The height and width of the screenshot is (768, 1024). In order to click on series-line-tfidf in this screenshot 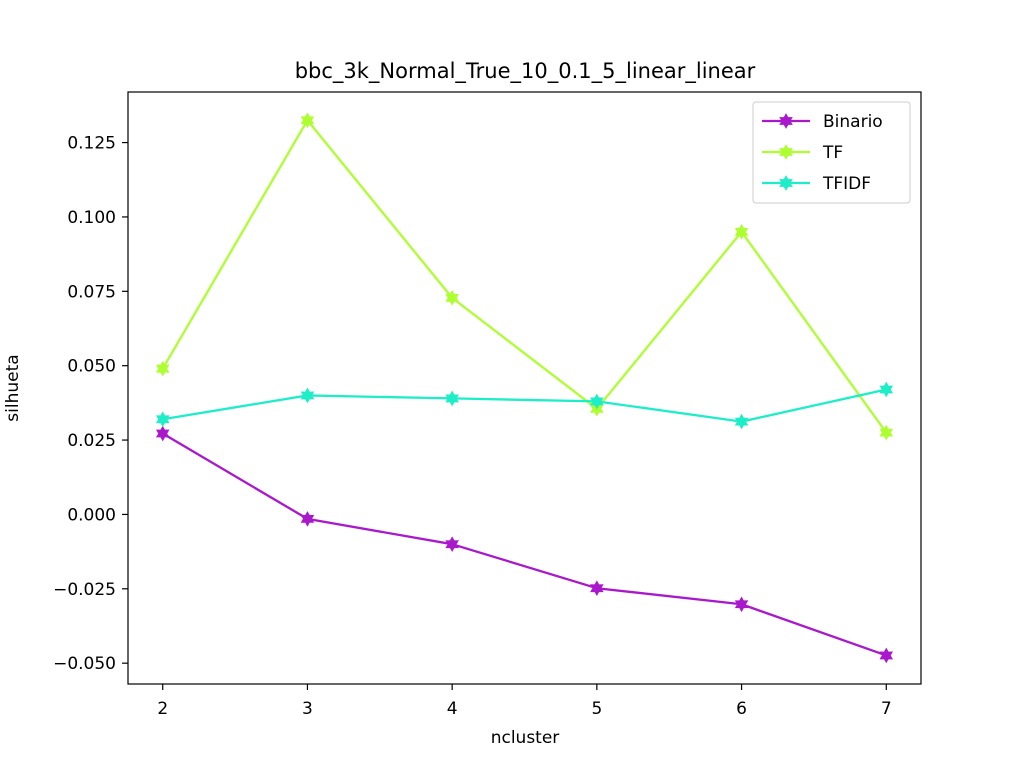, I will do `click(524, 405)`.